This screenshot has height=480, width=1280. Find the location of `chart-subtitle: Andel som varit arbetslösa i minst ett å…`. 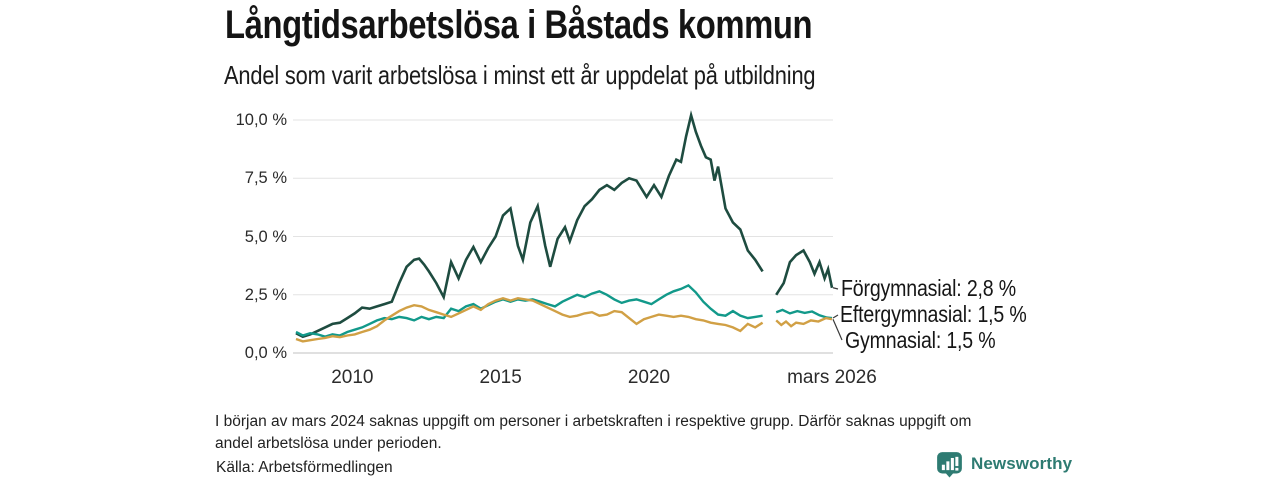

chart-subtitle: Andel som varit arbetslösa i minst ett å… is located at coordinates (520, 75).